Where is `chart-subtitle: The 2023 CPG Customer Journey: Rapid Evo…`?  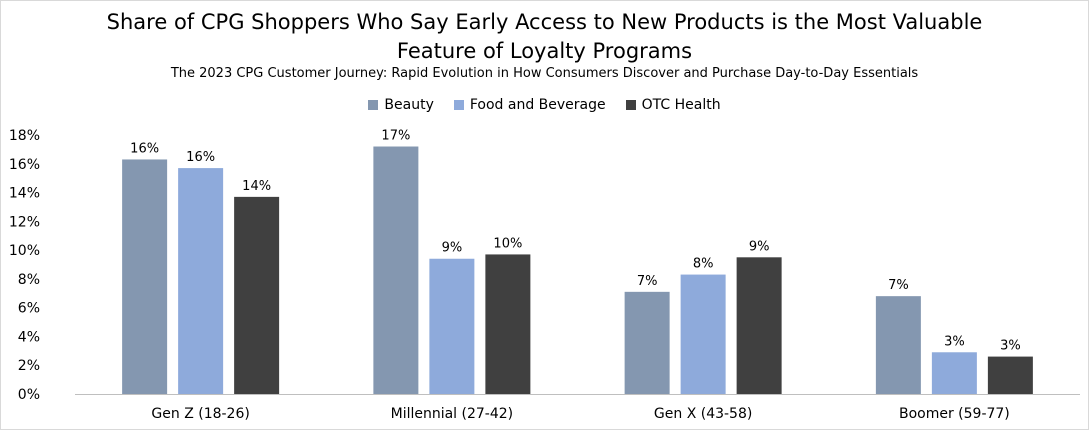
chart-subtitle: The 2023 CPG Customer Journey: Rapid Evo… is located at coordinates (544, 73).